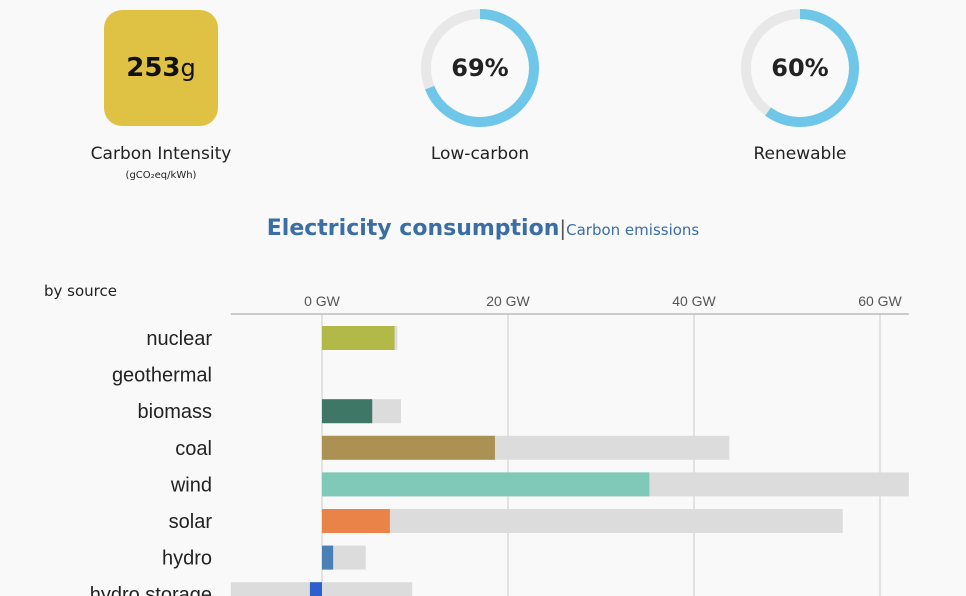 The width and height of the screenshot is (966, 596). Describe the element at coordinates (188, 68) in the screenshot. I see `carbon-intensity-unit: g` at that location.